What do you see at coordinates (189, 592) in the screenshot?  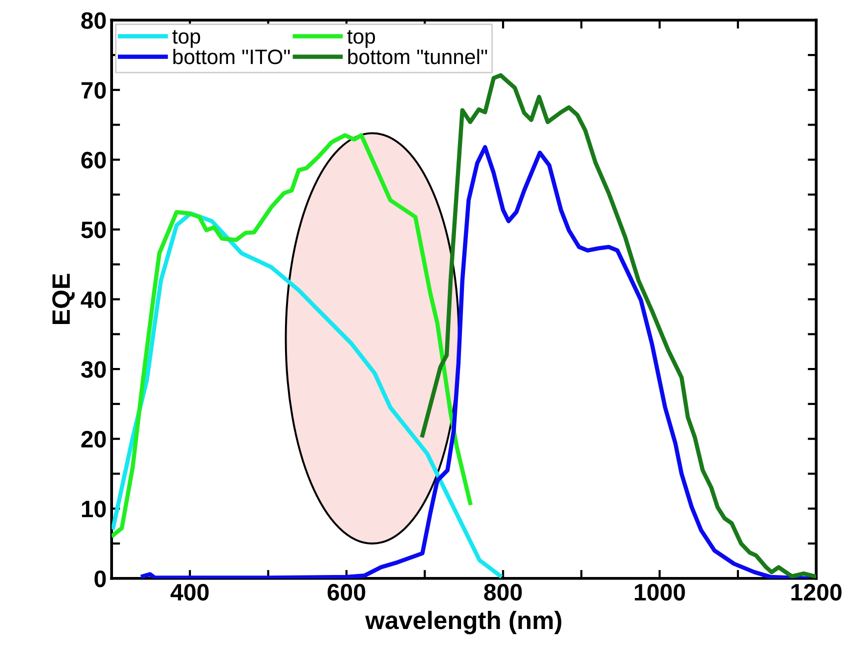 I see `x-tick-label: 400` at bounding box center [189, 592].